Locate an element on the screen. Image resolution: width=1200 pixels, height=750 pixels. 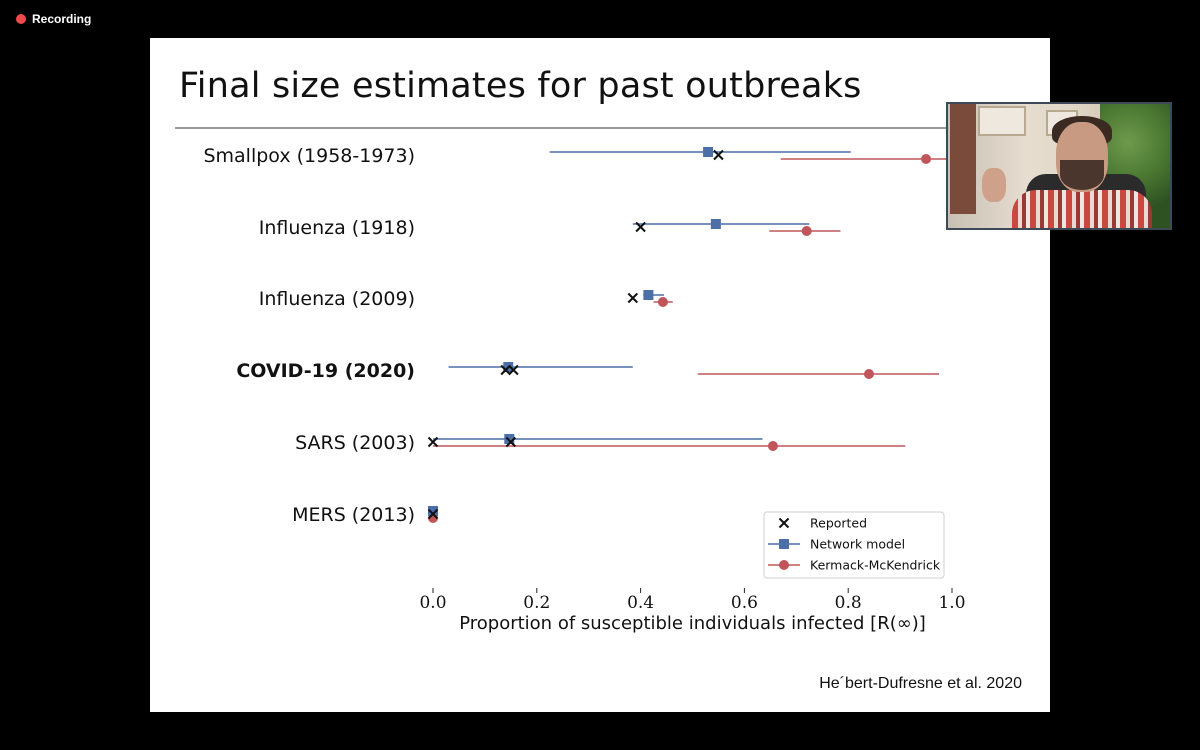
slide-title: Final size estimates for past outbreaks is located at coordinates (520, 86).